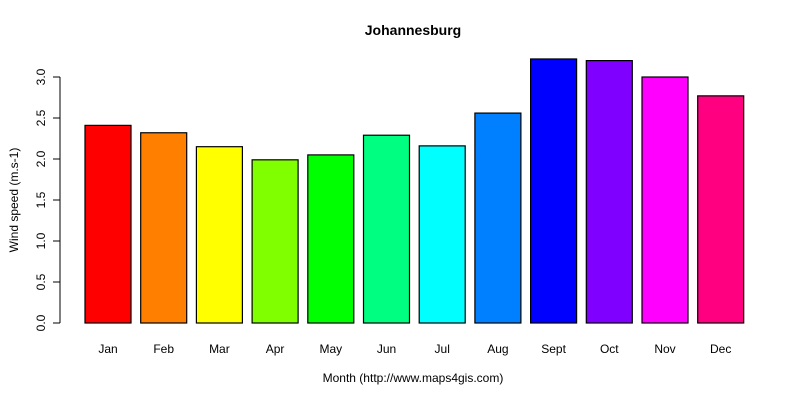  Describe the element at coordinates (386, 349) in the screenshot. I see `x-tick-label: Jun` at that location.